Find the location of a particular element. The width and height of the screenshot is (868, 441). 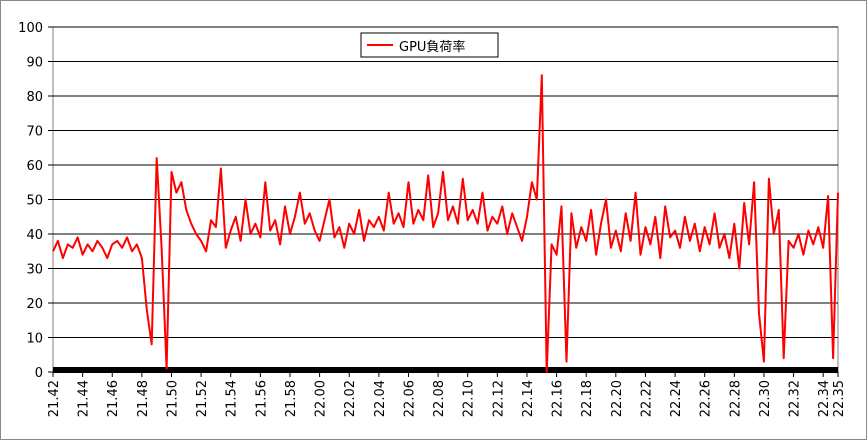

x-tick-label: 21.54 is located at coordinates (232, 398).